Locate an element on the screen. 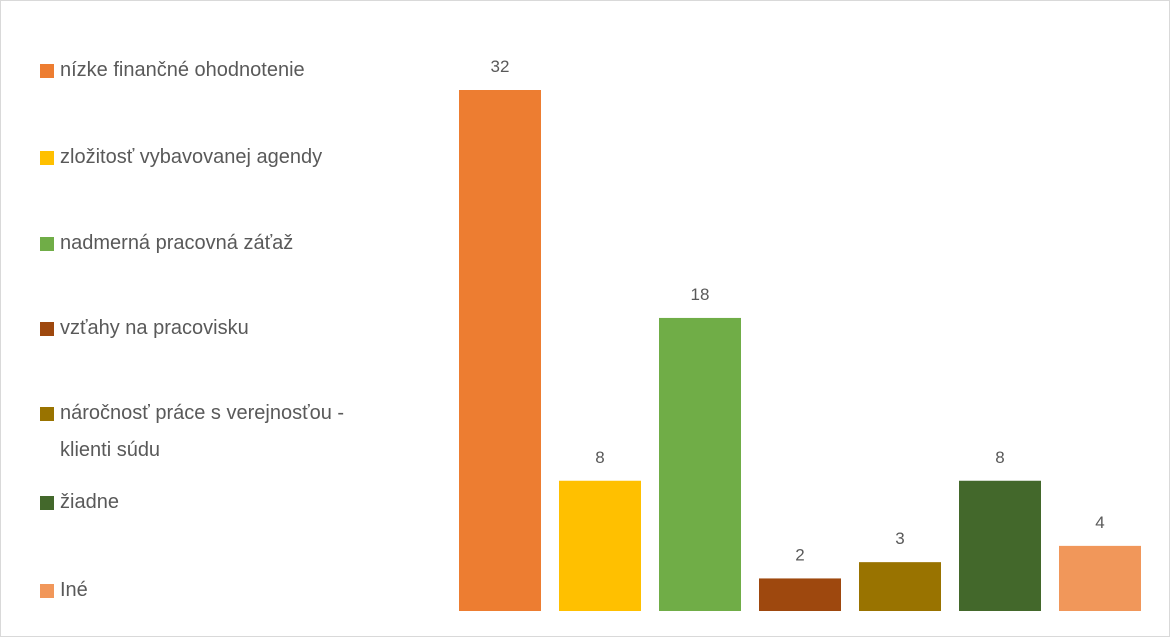  legend-item: nadmerná pracovná záťaž is located at coordinates (166, 243).